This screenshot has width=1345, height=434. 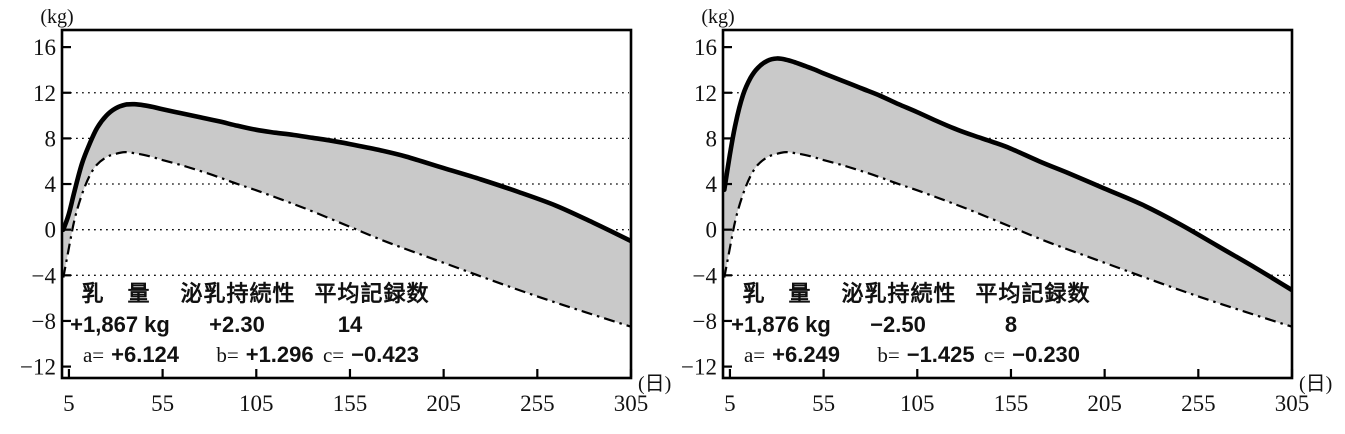 I want to click on annotation-param: b= +1.296, so click(x=264, y=354).